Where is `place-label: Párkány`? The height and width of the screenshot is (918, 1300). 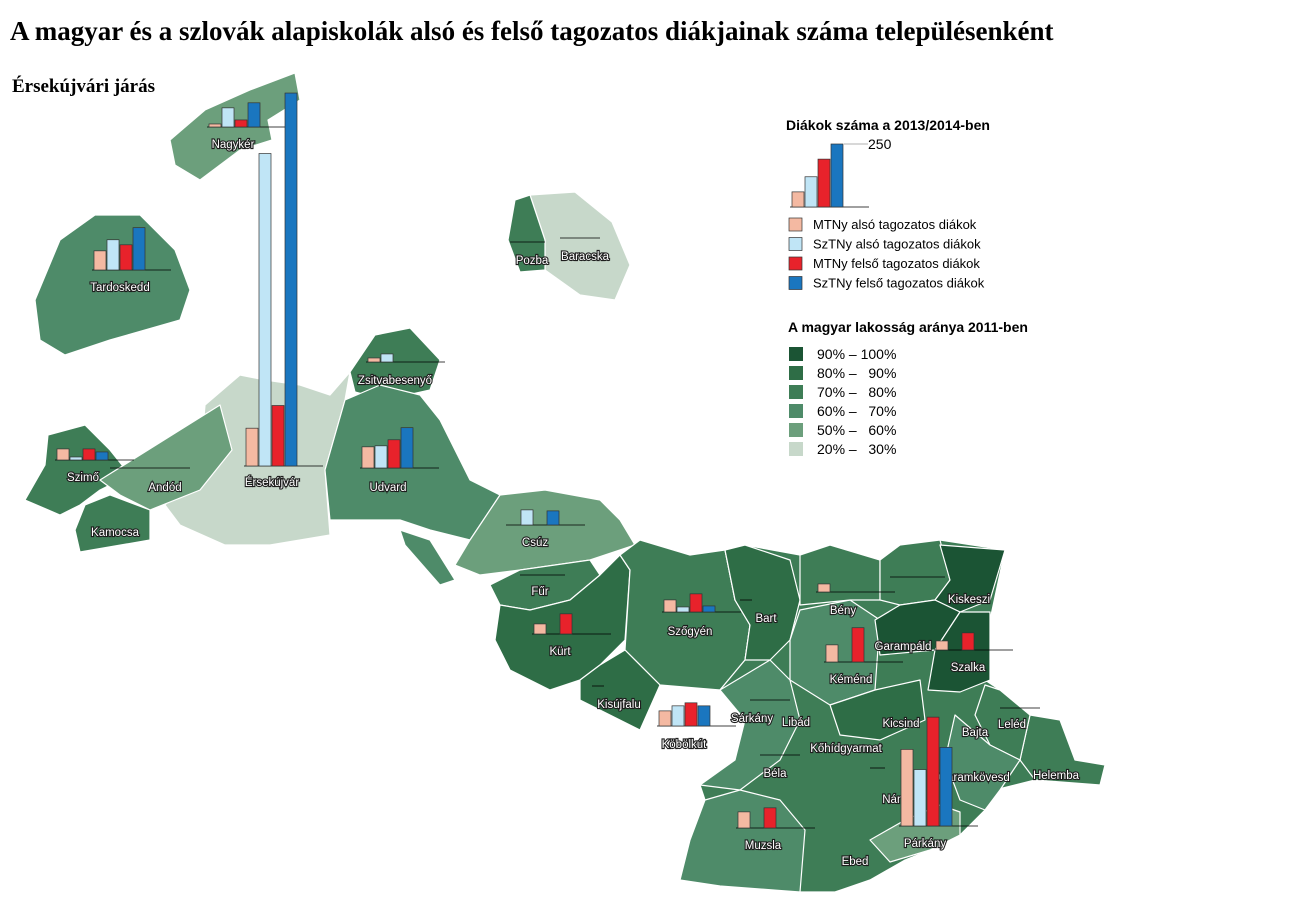 place-label: Párkány is located at coordinates (925, 844).